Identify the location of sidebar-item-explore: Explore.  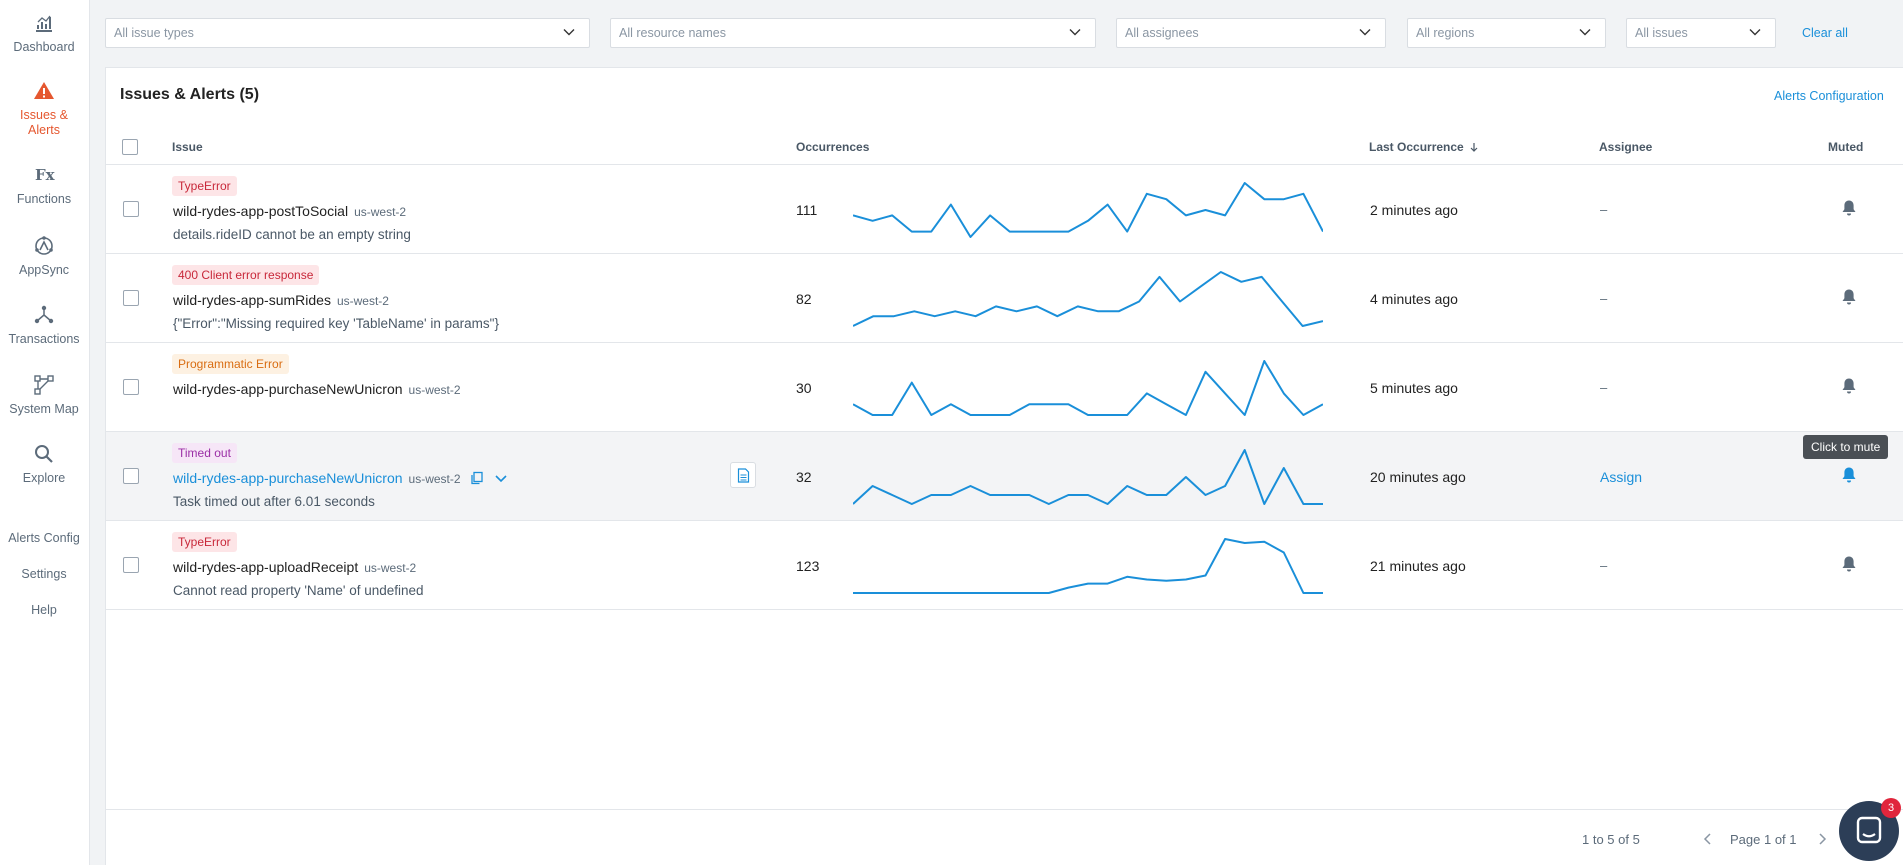
(44, 464).